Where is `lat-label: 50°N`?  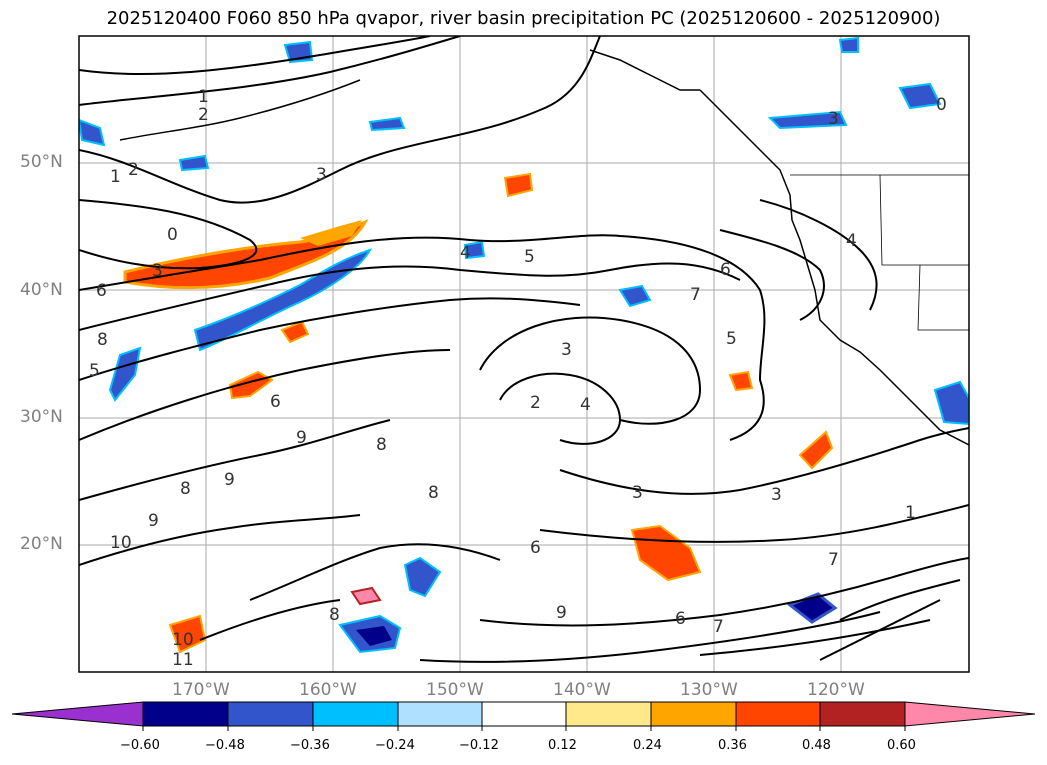
lat-label: 50°N is located at coordinates (41, 162).